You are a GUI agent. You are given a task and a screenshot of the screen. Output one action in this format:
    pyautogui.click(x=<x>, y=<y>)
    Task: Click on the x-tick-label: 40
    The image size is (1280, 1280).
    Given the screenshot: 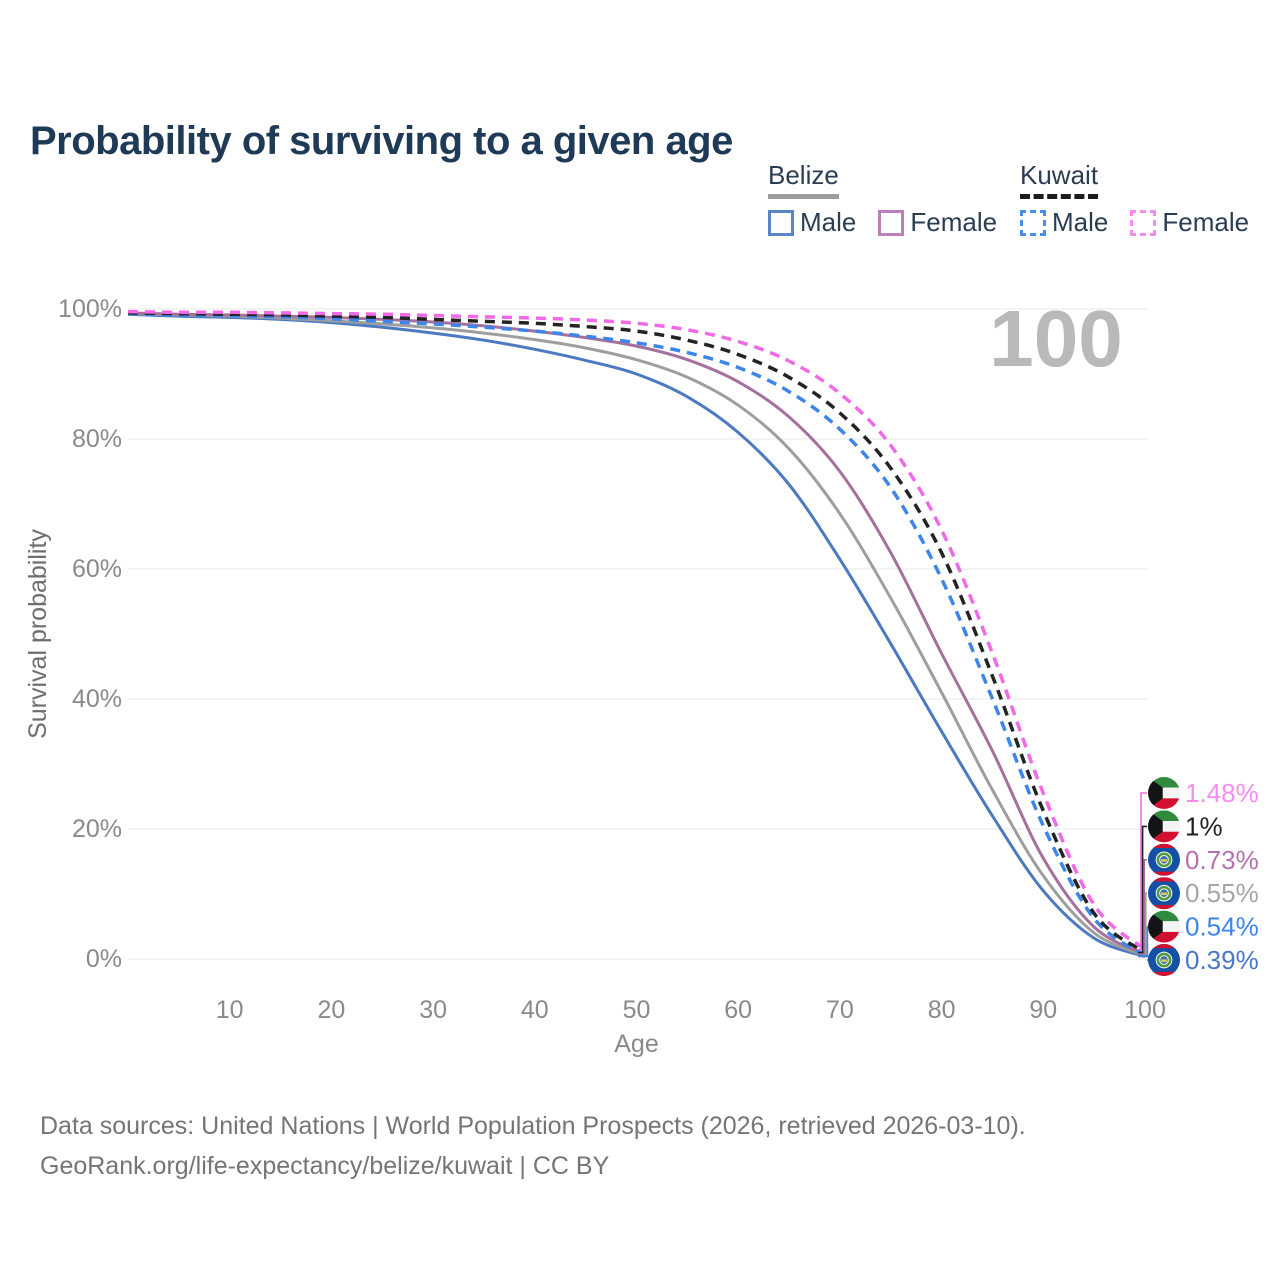 What is the action you would take?
    pyautogui.click(x=535, y=1010)
    